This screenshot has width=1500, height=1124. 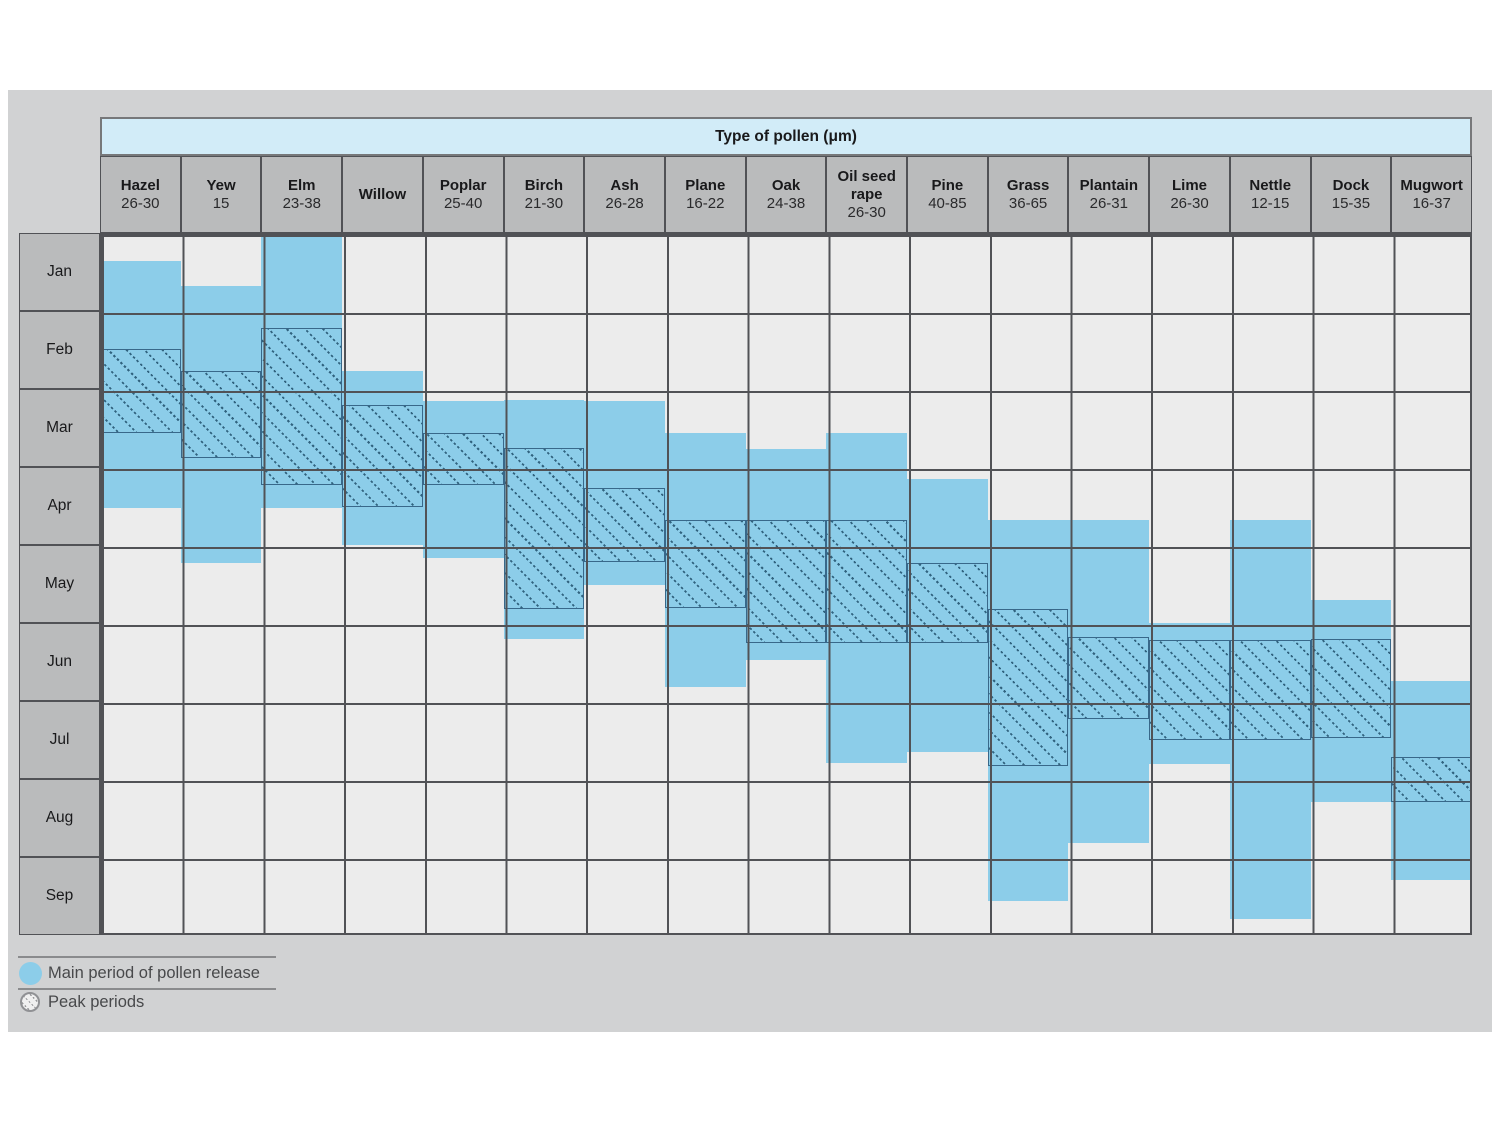 I want to click on oil-seed-rape-peak-period-overlay, so click(x=867, y=582).